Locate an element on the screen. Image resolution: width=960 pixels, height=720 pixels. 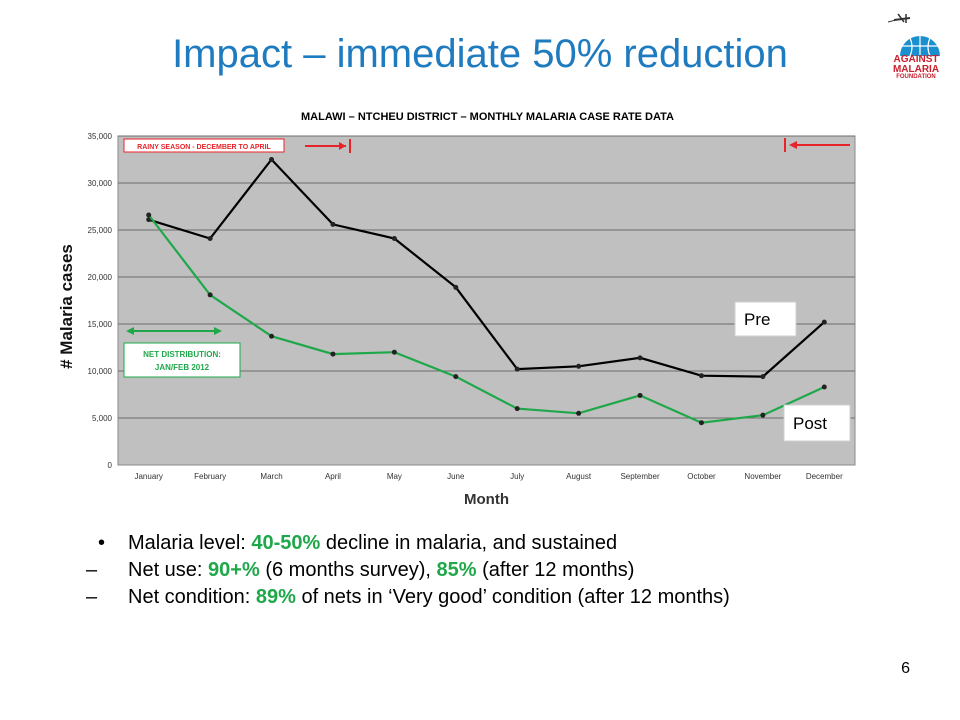
bullet-text: Malaria level: is located at coordinates (190, 543).